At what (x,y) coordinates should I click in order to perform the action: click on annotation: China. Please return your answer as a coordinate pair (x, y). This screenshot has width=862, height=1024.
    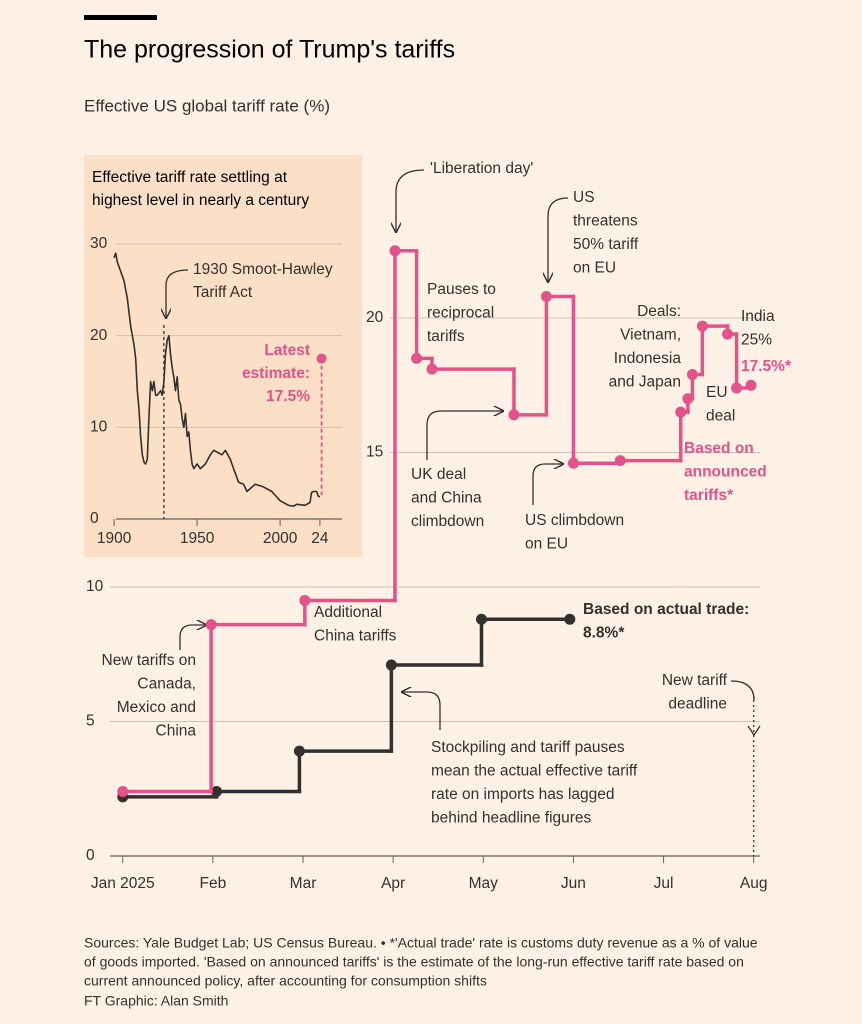
    Looking at the image, I should click on (176, 731).